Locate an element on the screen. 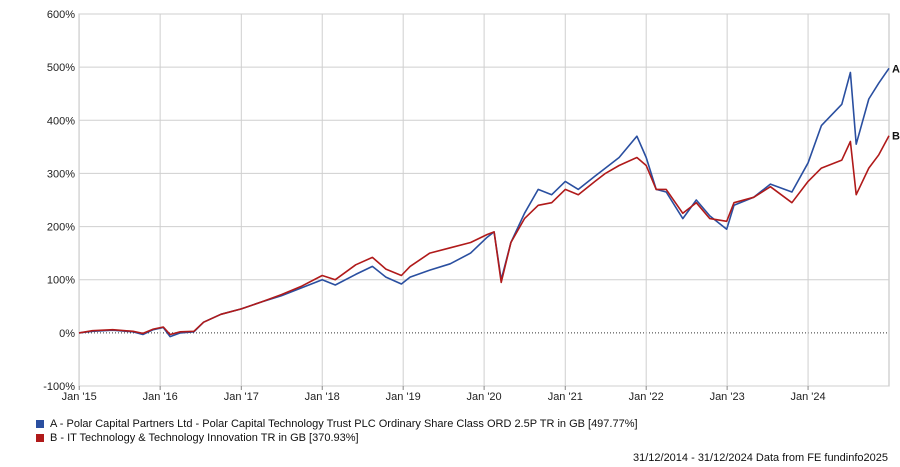 This screenshot has height=467, width=900. end-labels: AB is located at coordinates (896, 102).